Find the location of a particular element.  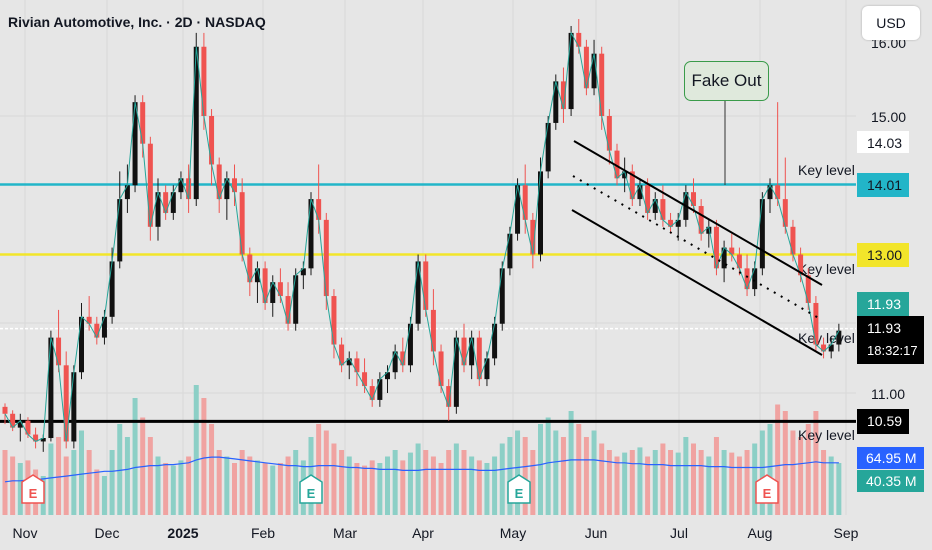

price-label-yellow: 13.00 is located at coordinates (883, 255).